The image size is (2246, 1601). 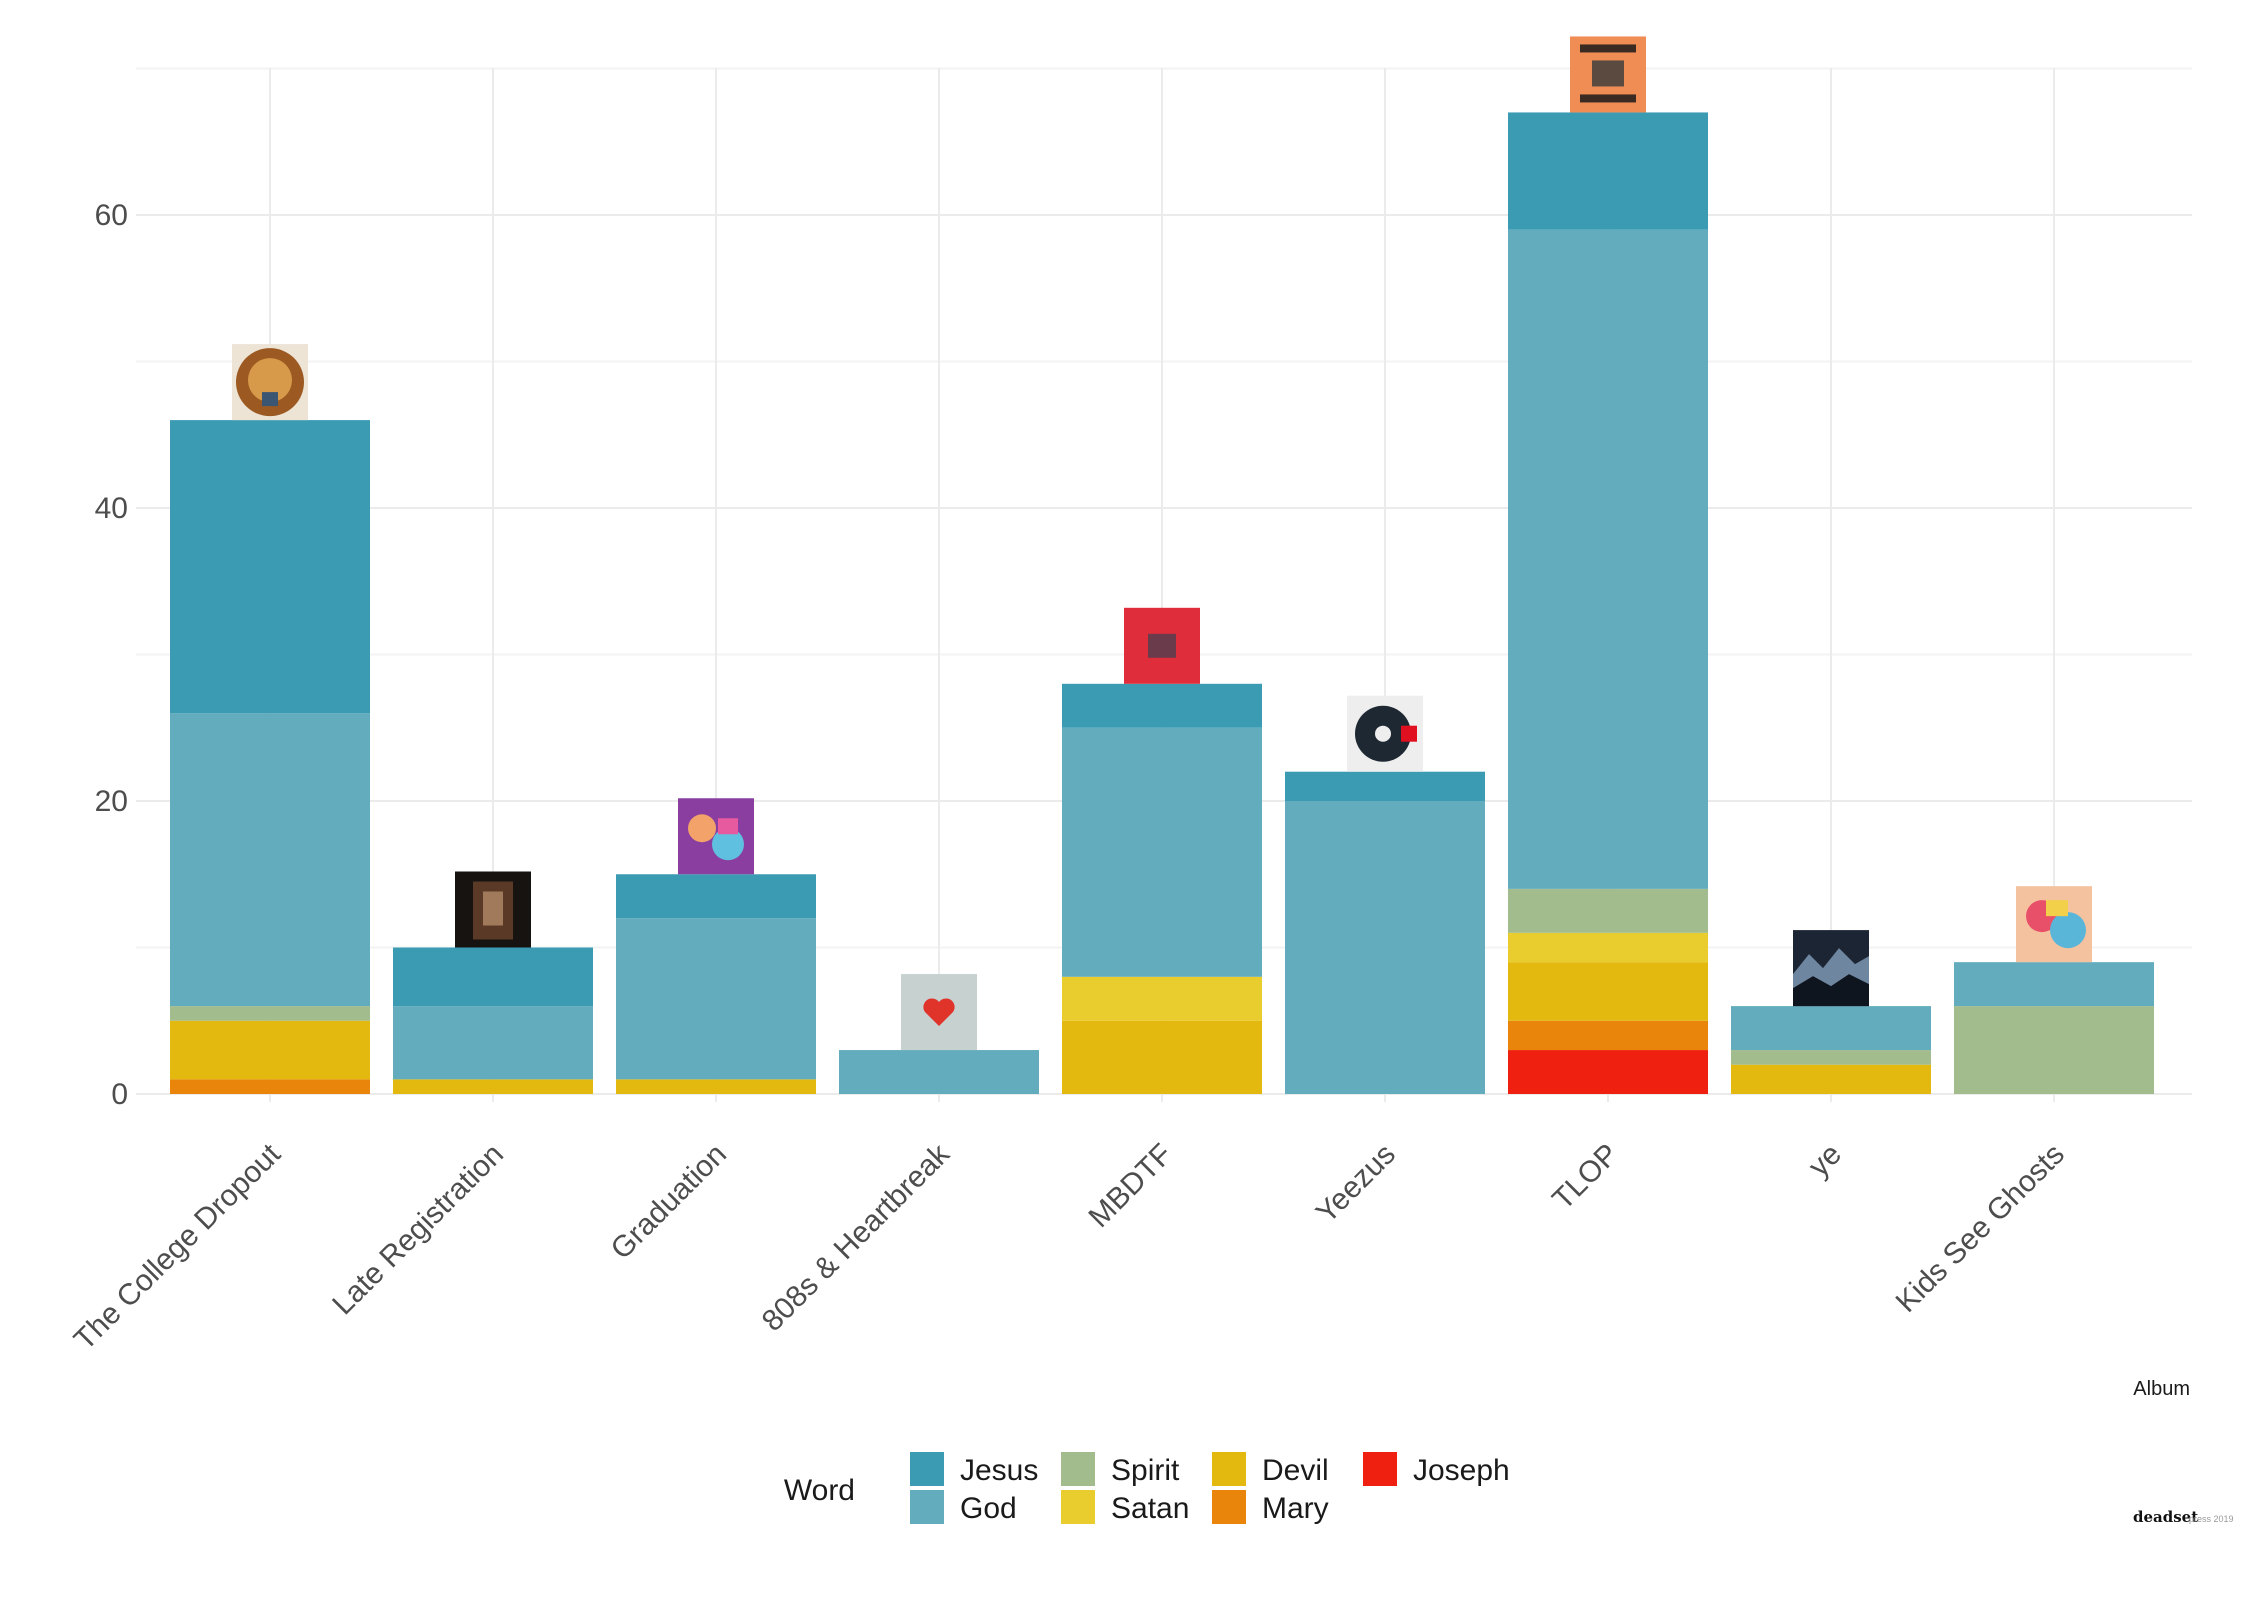 I want to click on y-tick-label: 60, so click(x=111, y=215).